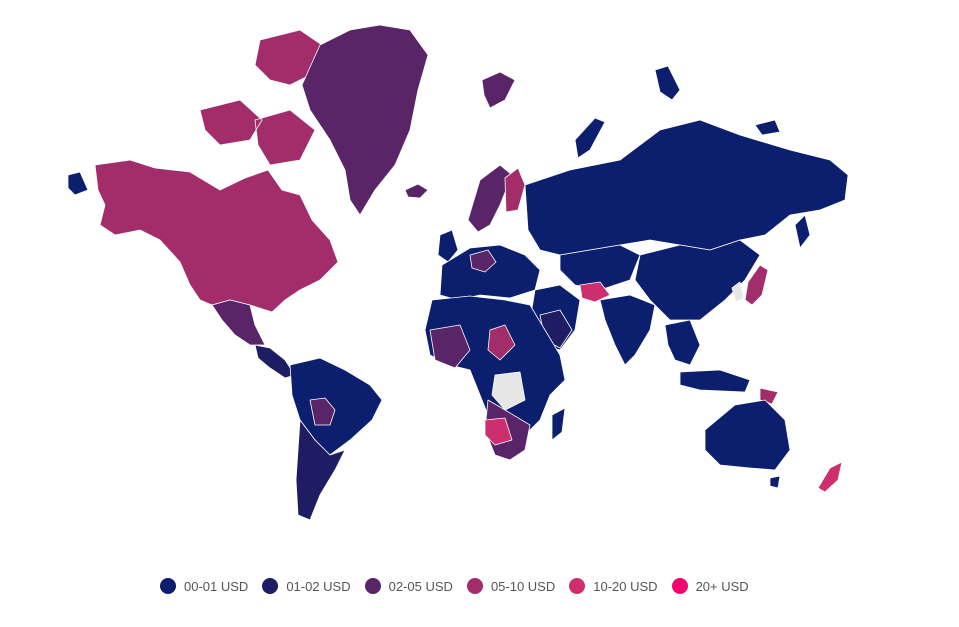 The image size is (959, 627). Describe the element at coordinates (238, 322) in the screenshot. I see `region-mexico` at that location.